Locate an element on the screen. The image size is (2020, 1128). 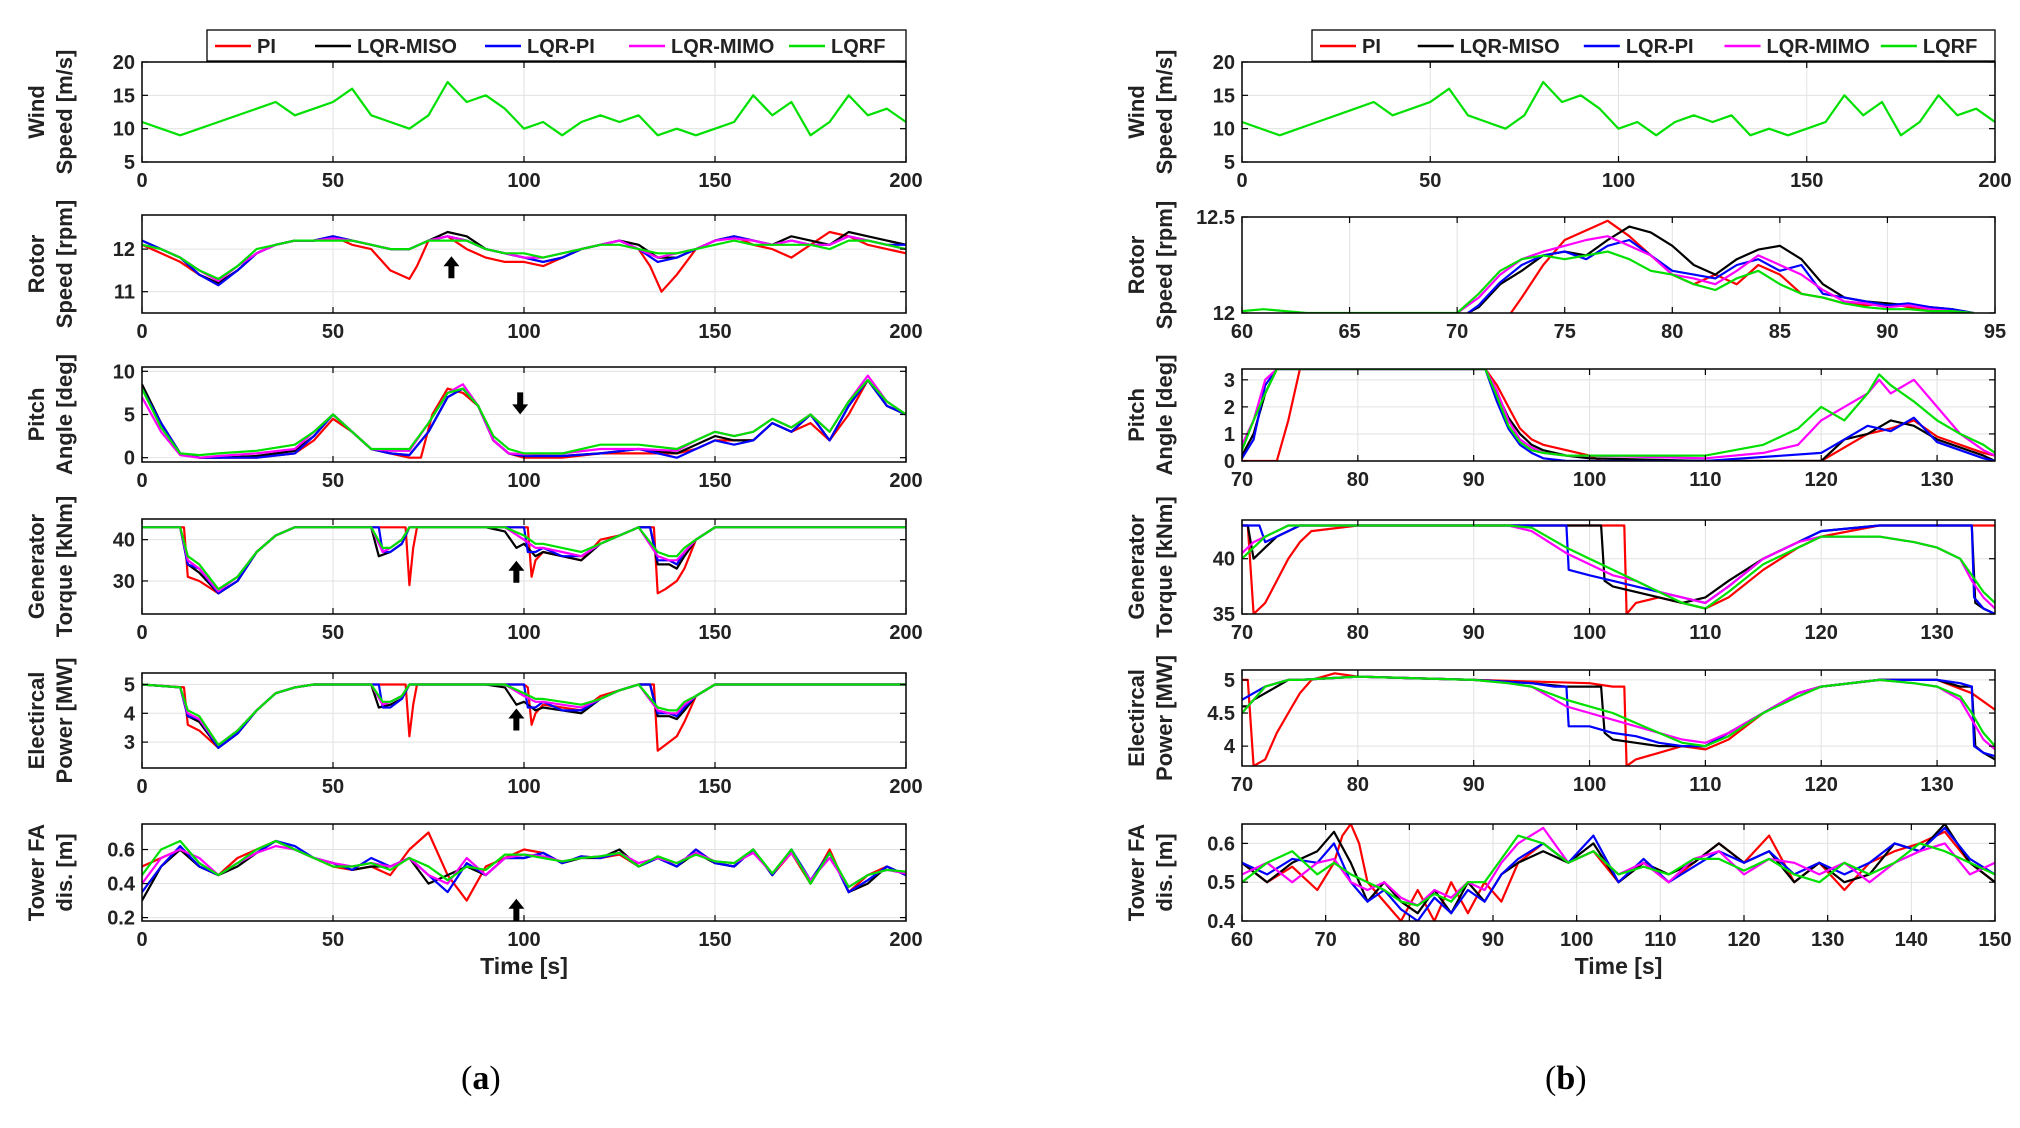
subplot-rotor: 60 65 70 75 80 85 90 95 12 12.5 Rotor Speed [rpm] is located at coordinates (1565, 272).